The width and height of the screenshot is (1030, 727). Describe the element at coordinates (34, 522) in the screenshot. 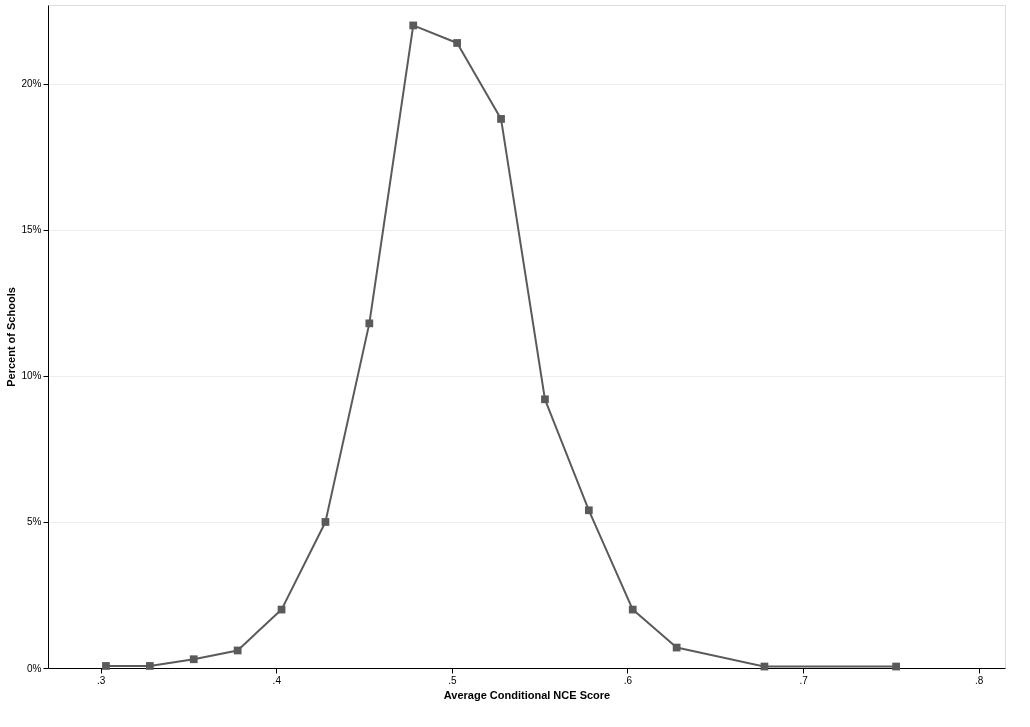

I see `y-tick-label: 5%` at that location.